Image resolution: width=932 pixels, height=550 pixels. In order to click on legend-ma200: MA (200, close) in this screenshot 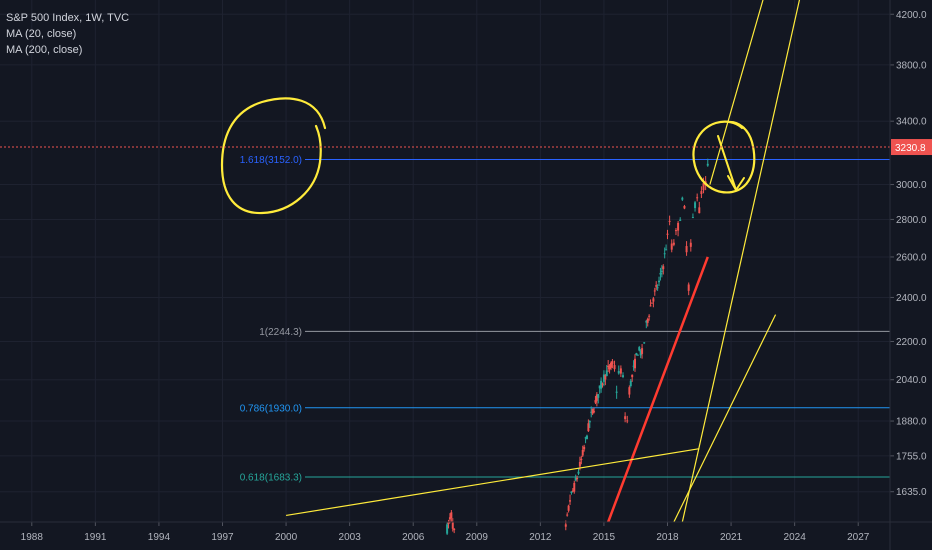, I will do `click(44, 50)`.